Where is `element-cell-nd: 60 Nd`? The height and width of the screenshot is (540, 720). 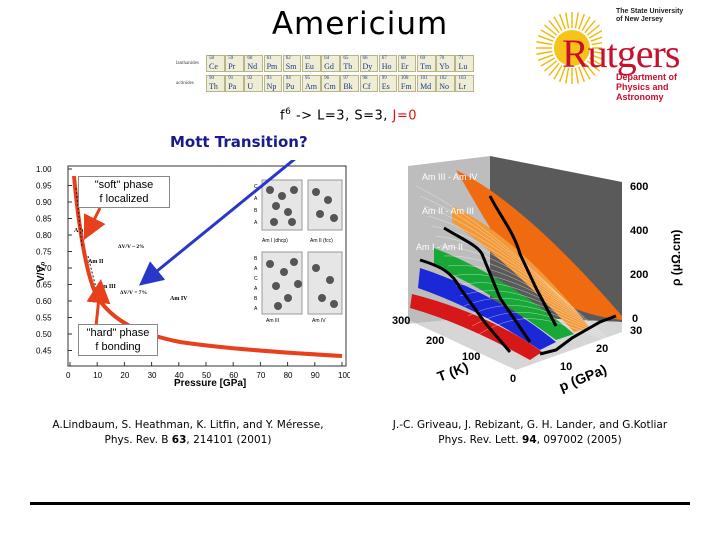
element-cell-nd: 60 Nd is located at coordinates (253, 63).